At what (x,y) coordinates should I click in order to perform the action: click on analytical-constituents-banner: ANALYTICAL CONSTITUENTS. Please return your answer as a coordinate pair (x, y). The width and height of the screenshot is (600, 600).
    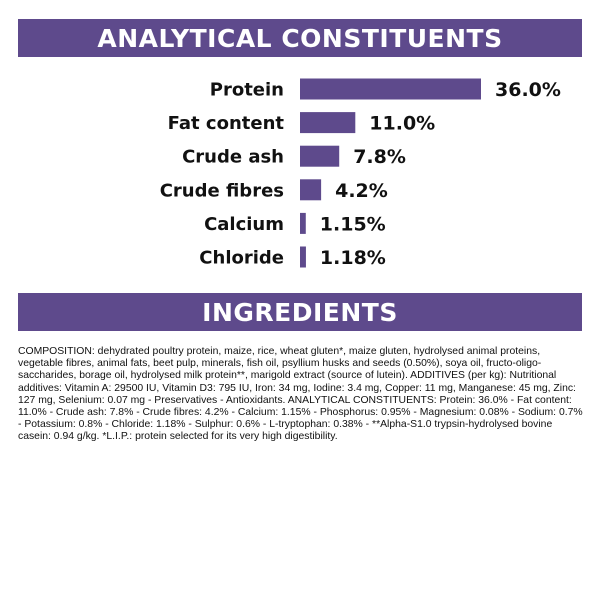
    Looking at the image, I should click on (300, 38).